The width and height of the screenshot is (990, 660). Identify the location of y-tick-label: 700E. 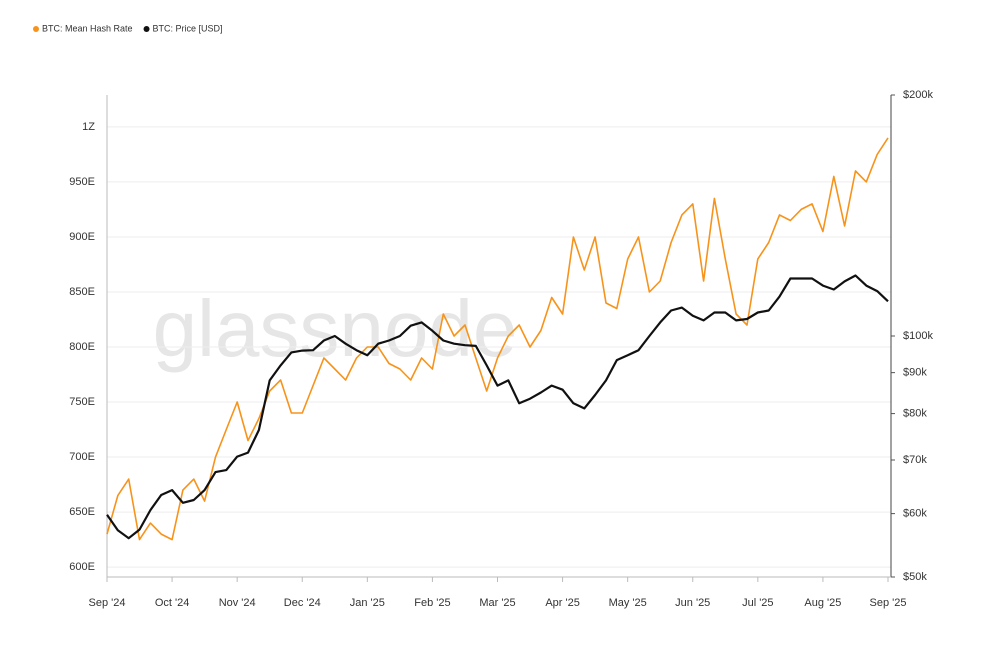
(82, 457).